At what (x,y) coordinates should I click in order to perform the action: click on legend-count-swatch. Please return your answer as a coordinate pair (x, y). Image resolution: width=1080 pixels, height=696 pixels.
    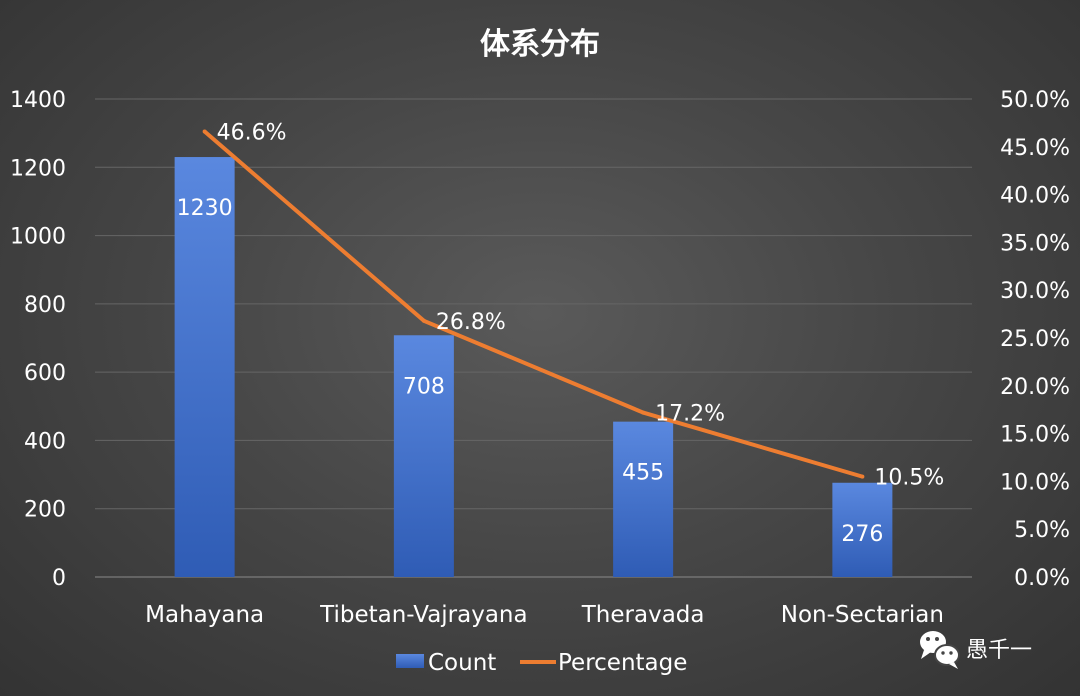
    Looking at the image, I should click on (410, 661).